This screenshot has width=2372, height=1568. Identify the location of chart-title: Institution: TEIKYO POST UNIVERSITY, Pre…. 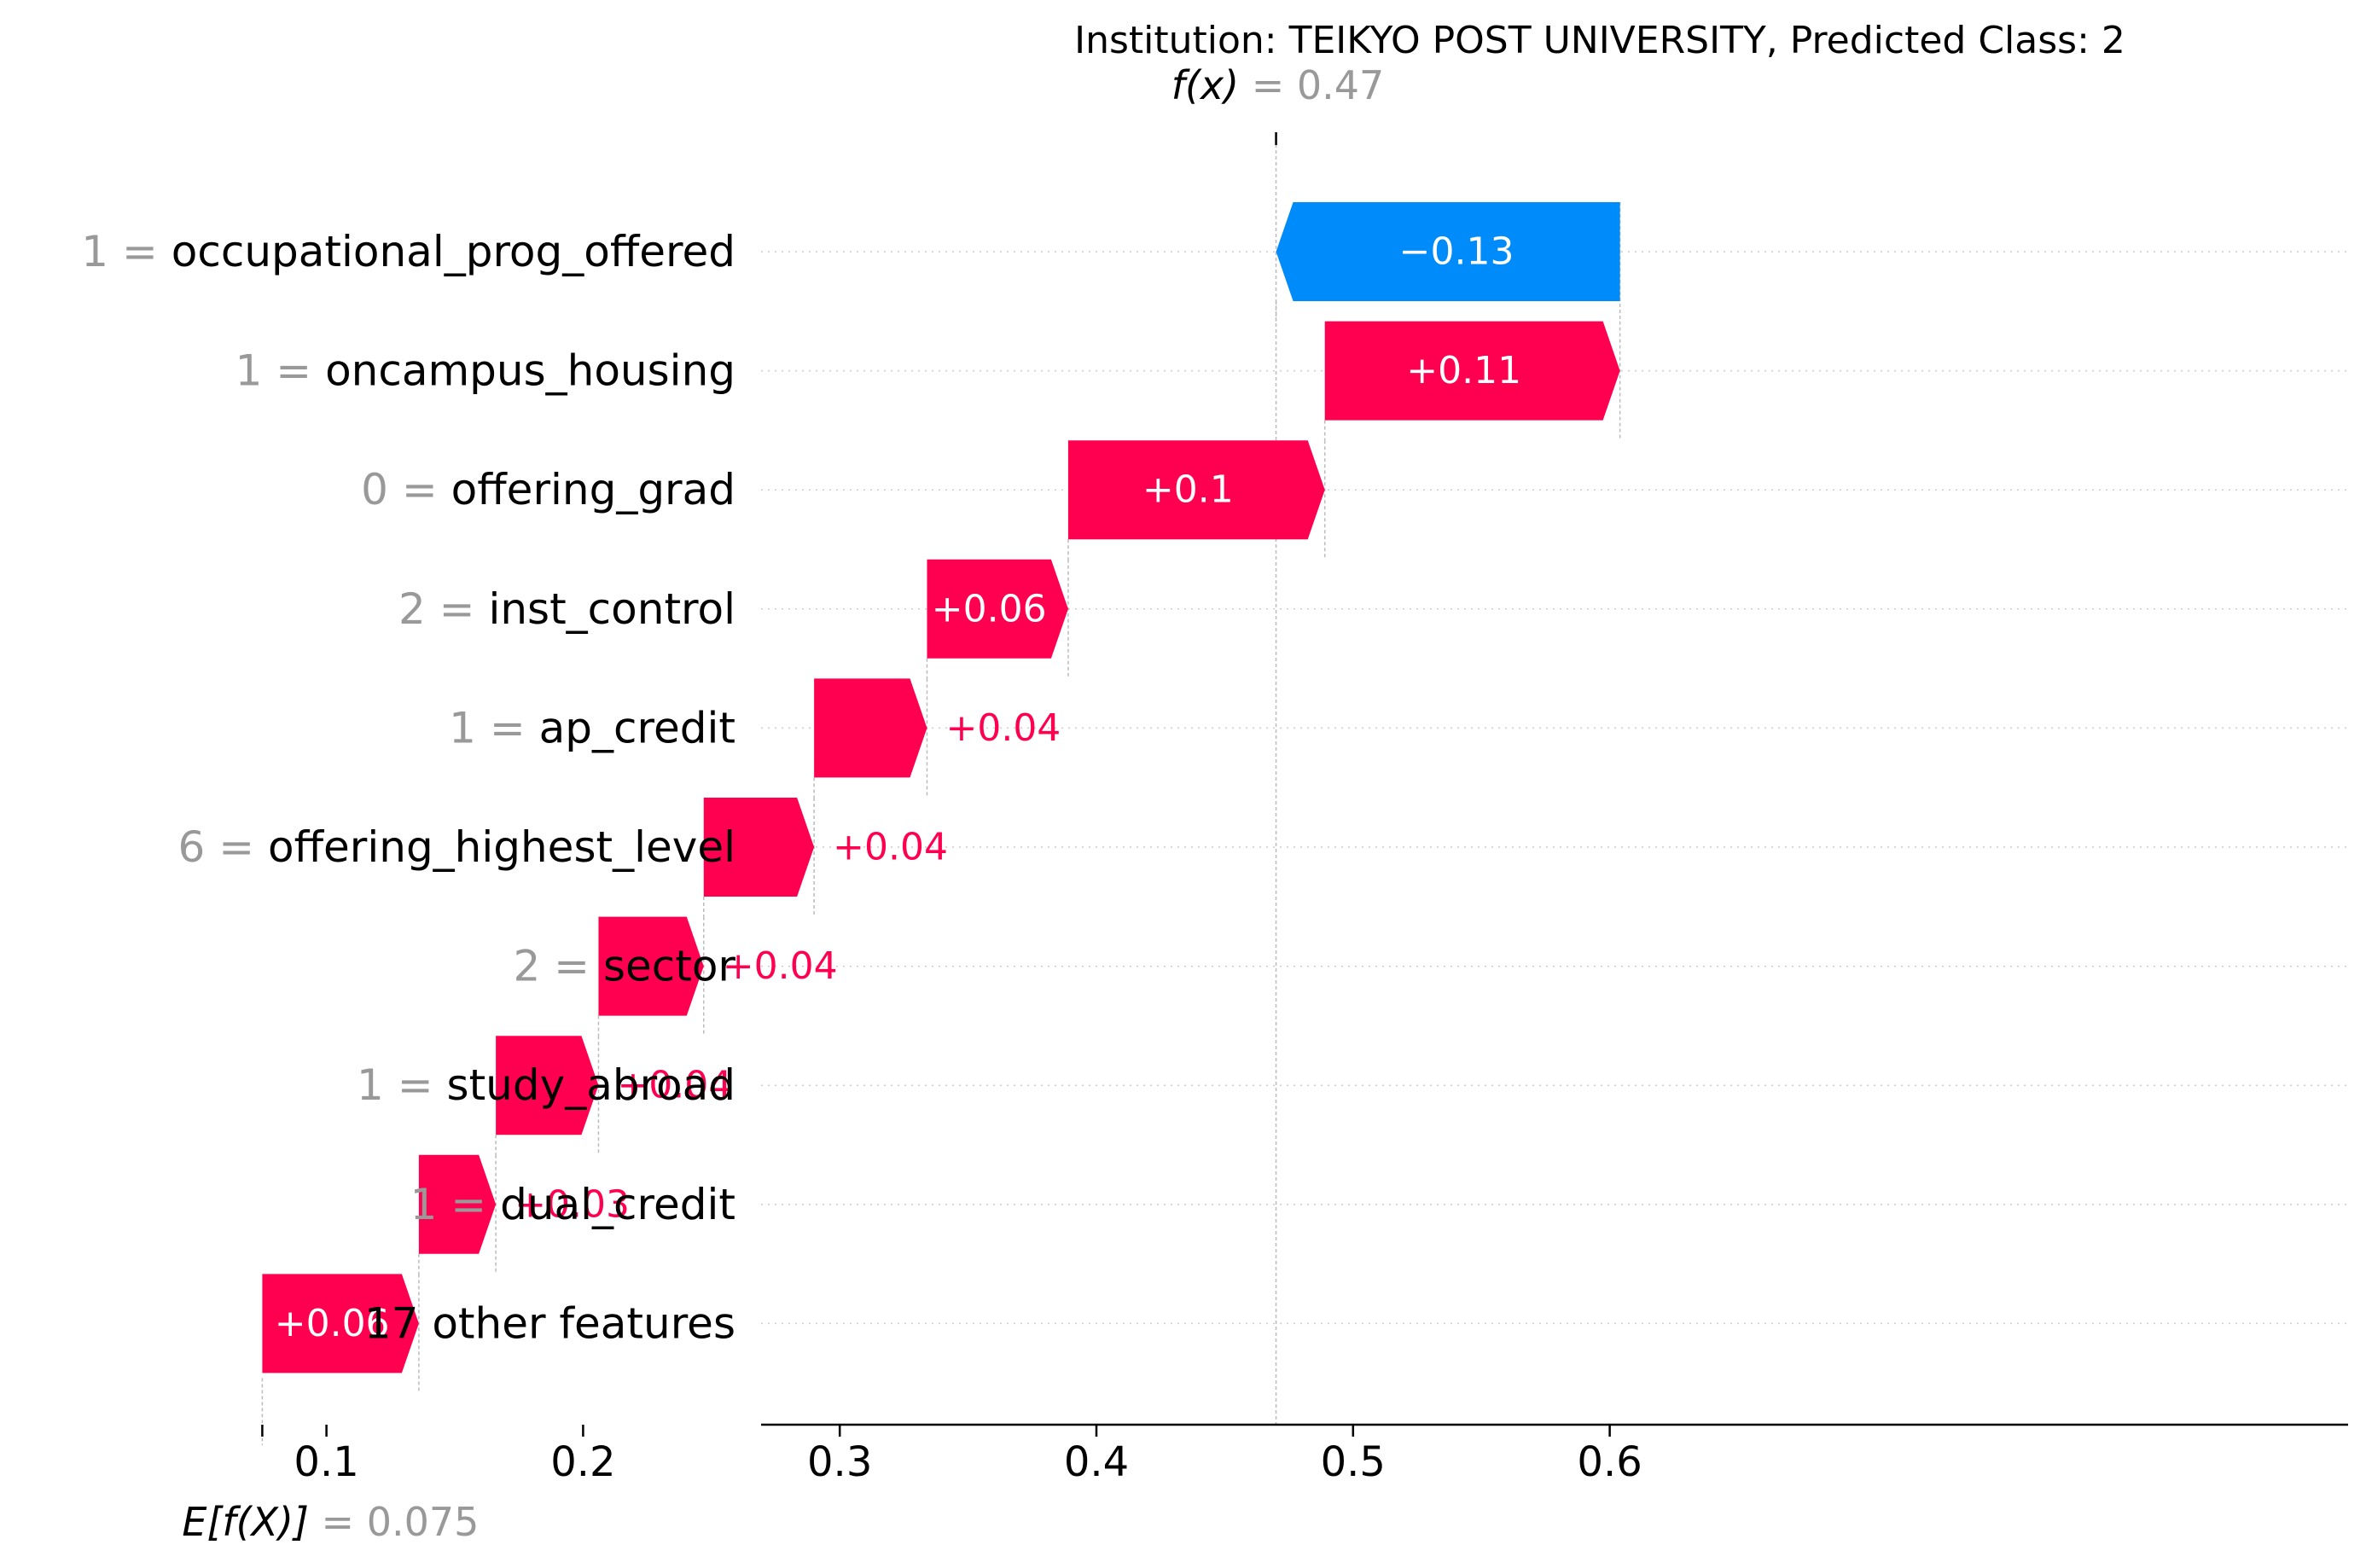
(1599, 40).